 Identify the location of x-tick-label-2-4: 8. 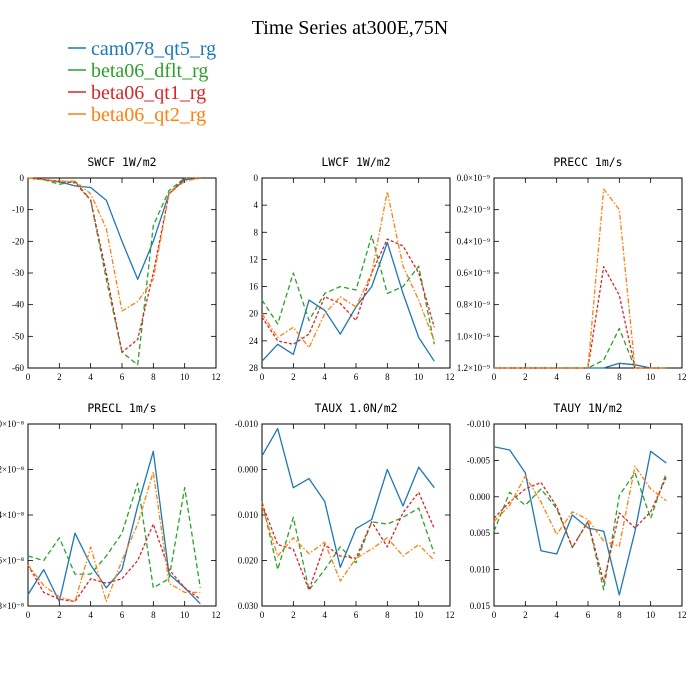
(619, 377).